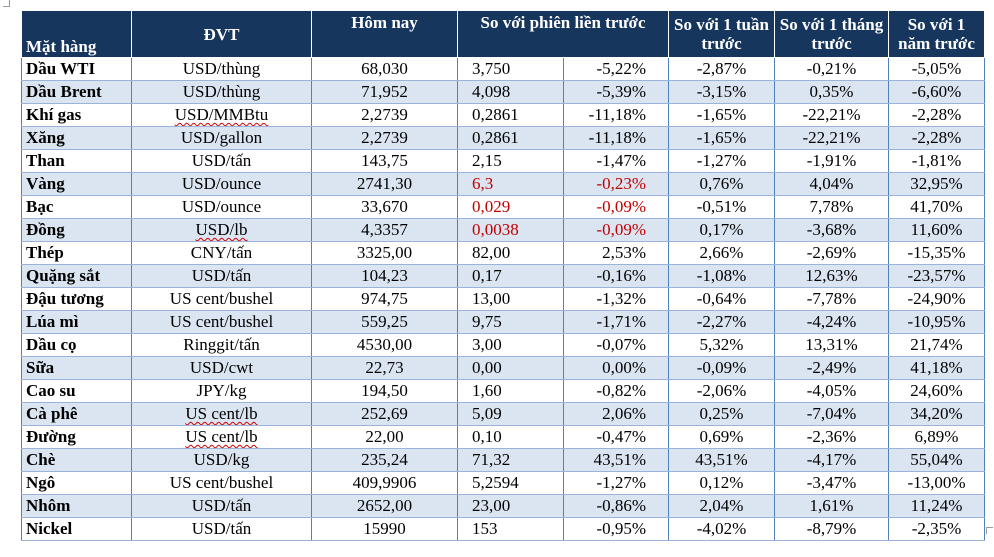 The width and height of the screenshot is (994, 557). What do you see at coordinates (722, 184) in the screenshot?
I see `cell-week: 0,76%` at bounding box center [722, 184].